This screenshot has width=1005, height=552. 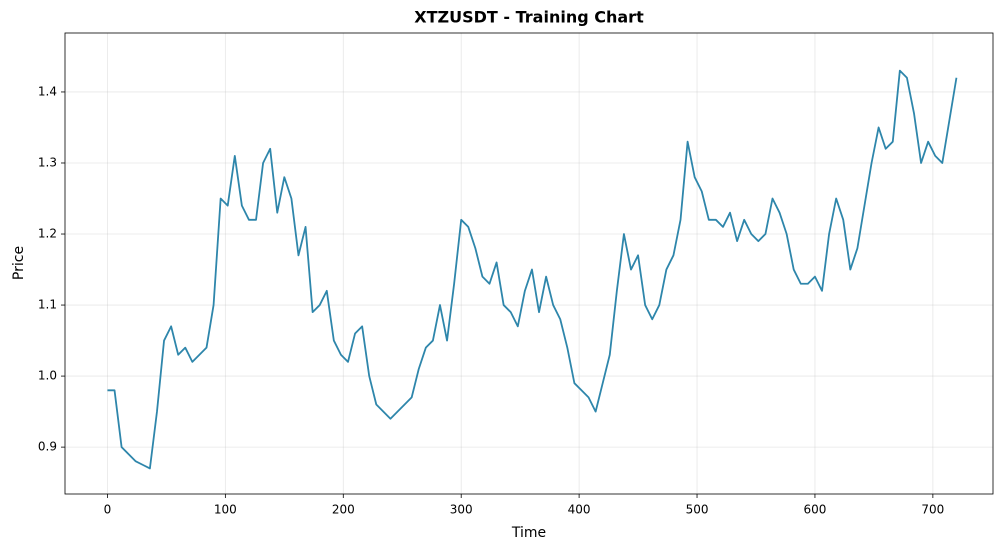 I want to click on x-tick-label: 200, so click(x=343, y=510).